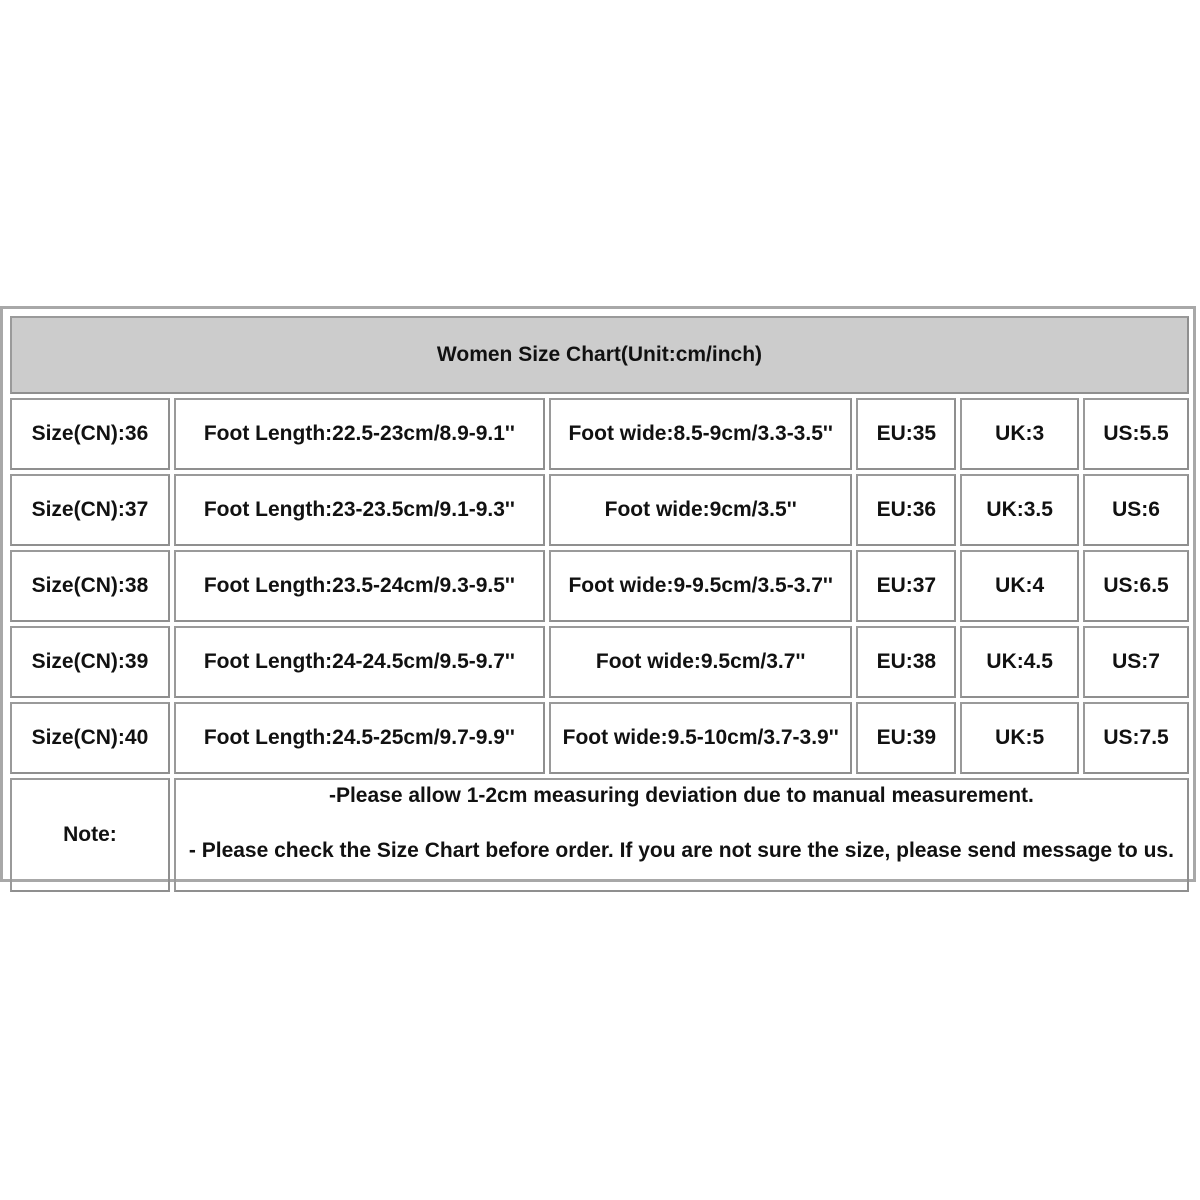 Image resolution: width=1200 pixels, height=1200 pixels. Describe the element at coordinates (90, 662) in the screenshot. I see `size-cn-cell: Size(CN):39` at that location.